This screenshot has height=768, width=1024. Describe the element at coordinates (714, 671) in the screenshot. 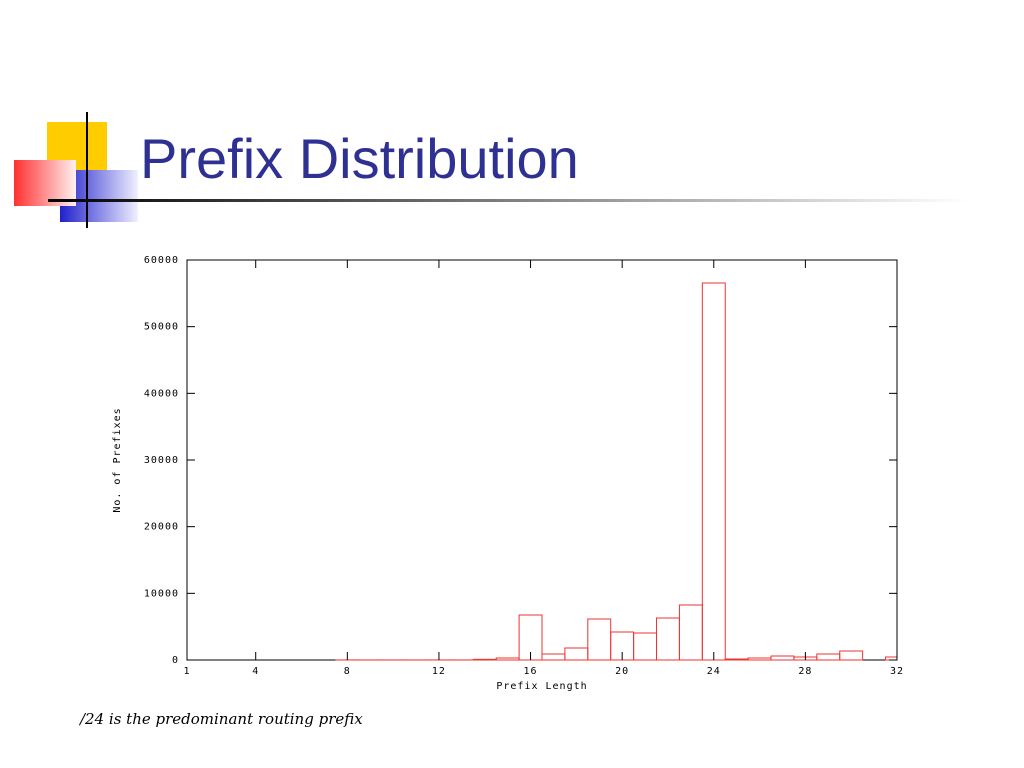

I see `x-tick-label: 24` at that location.